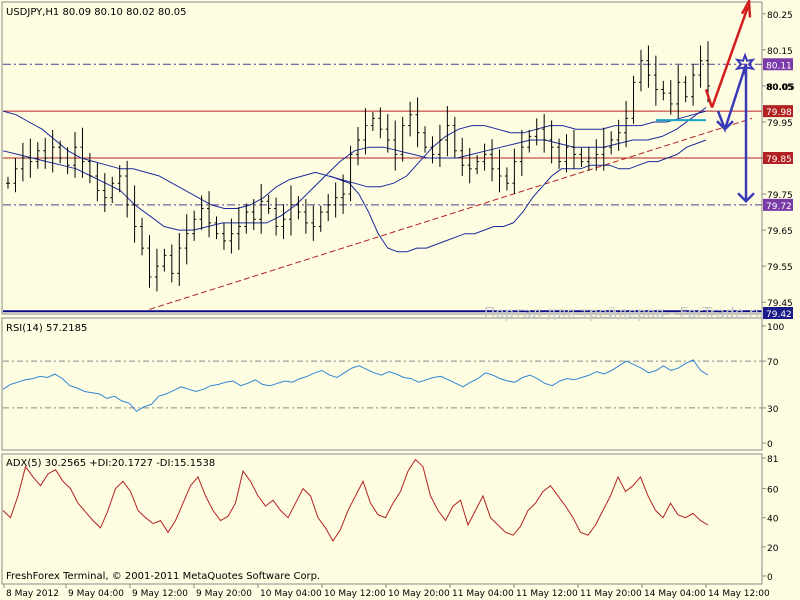 The height and width of the screenshot is (600, 800). I want to click on price-label-text: 79.98, so click(779, 113).